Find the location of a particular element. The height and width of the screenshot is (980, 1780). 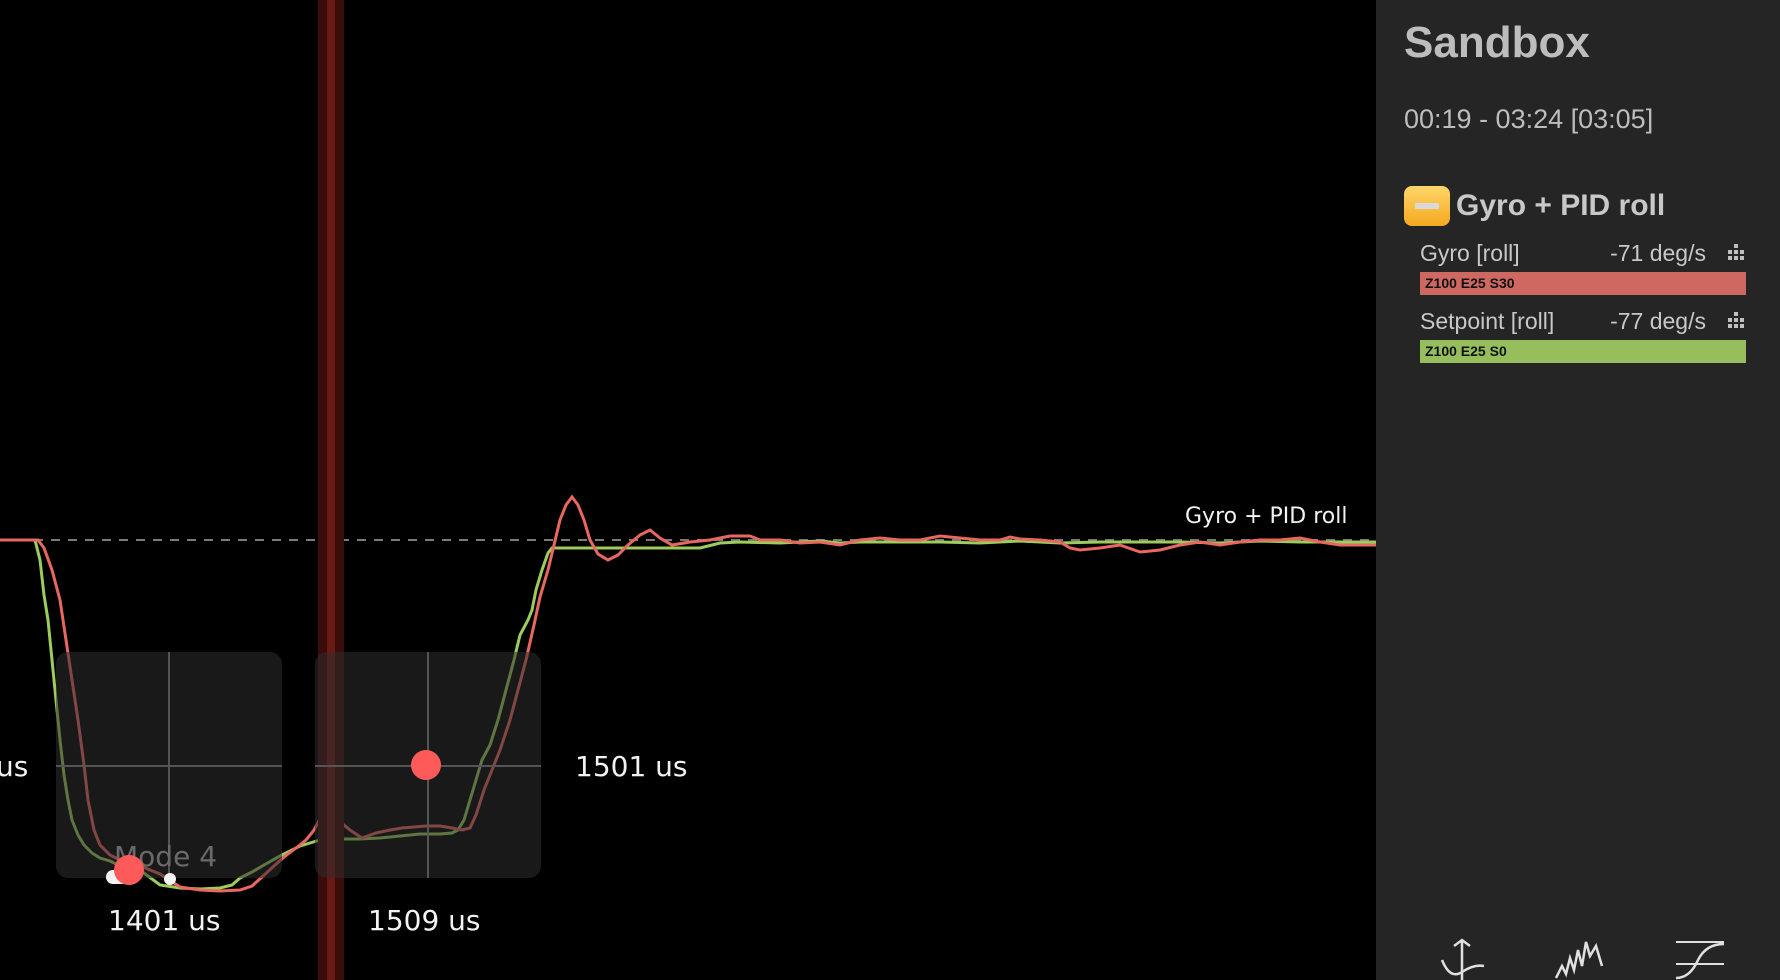

time-range: 00:19 - 03:24 [03:05] is located at coordinates (1529, 119).